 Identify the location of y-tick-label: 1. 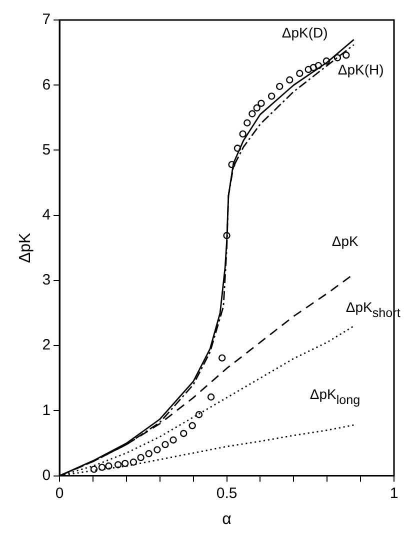
(46, 410).